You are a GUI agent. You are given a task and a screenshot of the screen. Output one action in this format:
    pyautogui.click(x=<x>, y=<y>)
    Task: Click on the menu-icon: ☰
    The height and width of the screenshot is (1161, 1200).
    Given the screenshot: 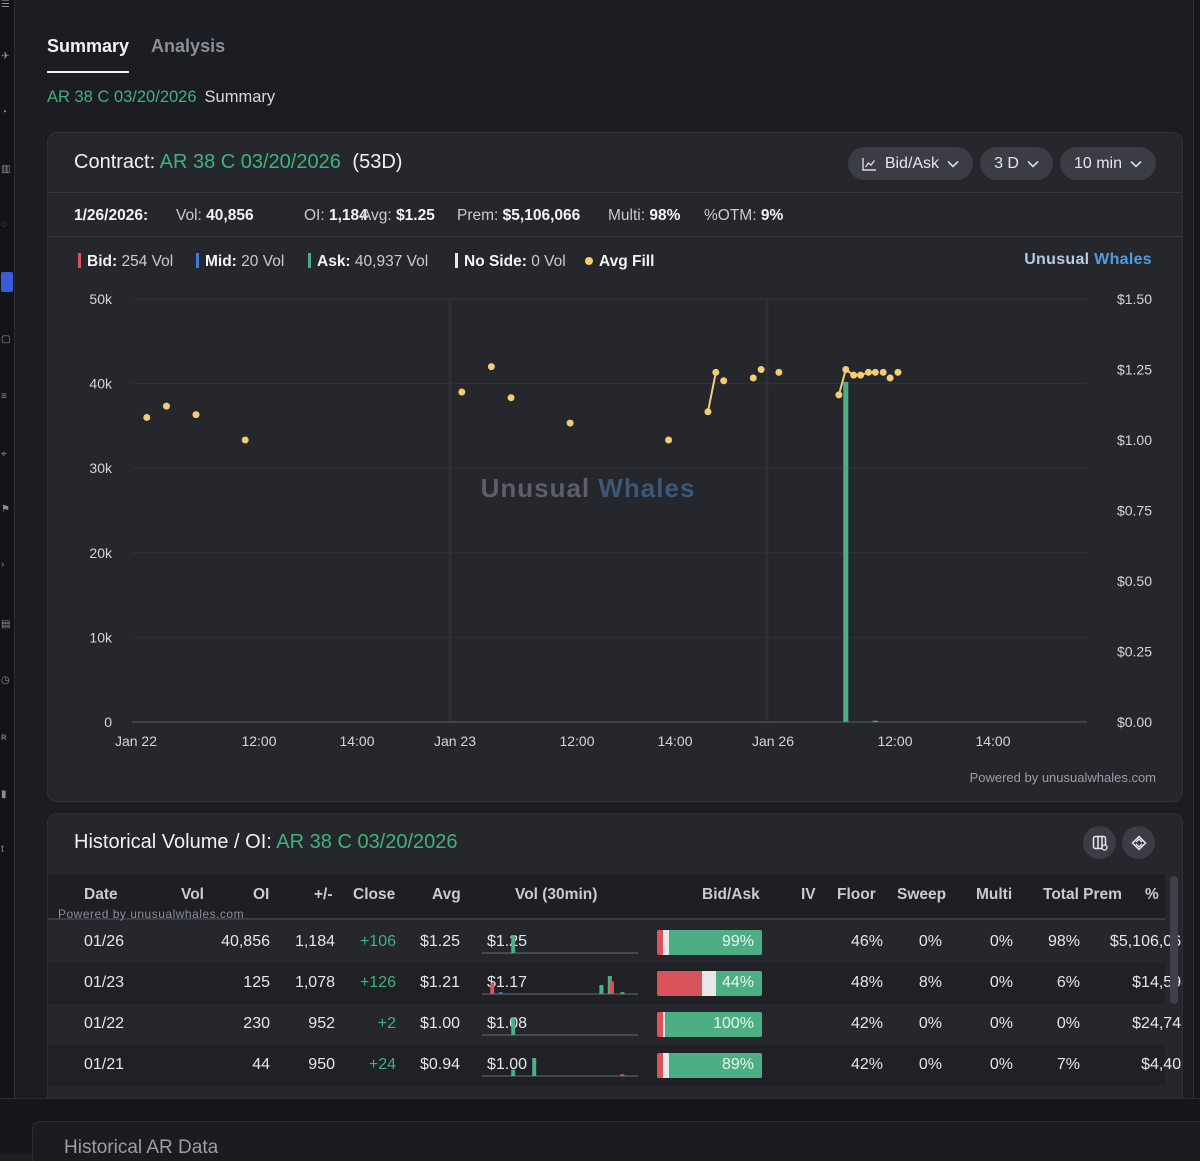 What is the action you would take?
    pyautogui.click(x=5, y=5)
    